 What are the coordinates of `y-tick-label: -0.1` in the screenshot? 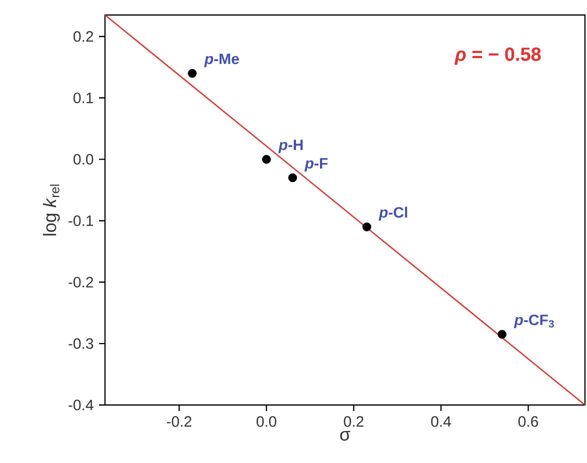 It's located at (81, 220).